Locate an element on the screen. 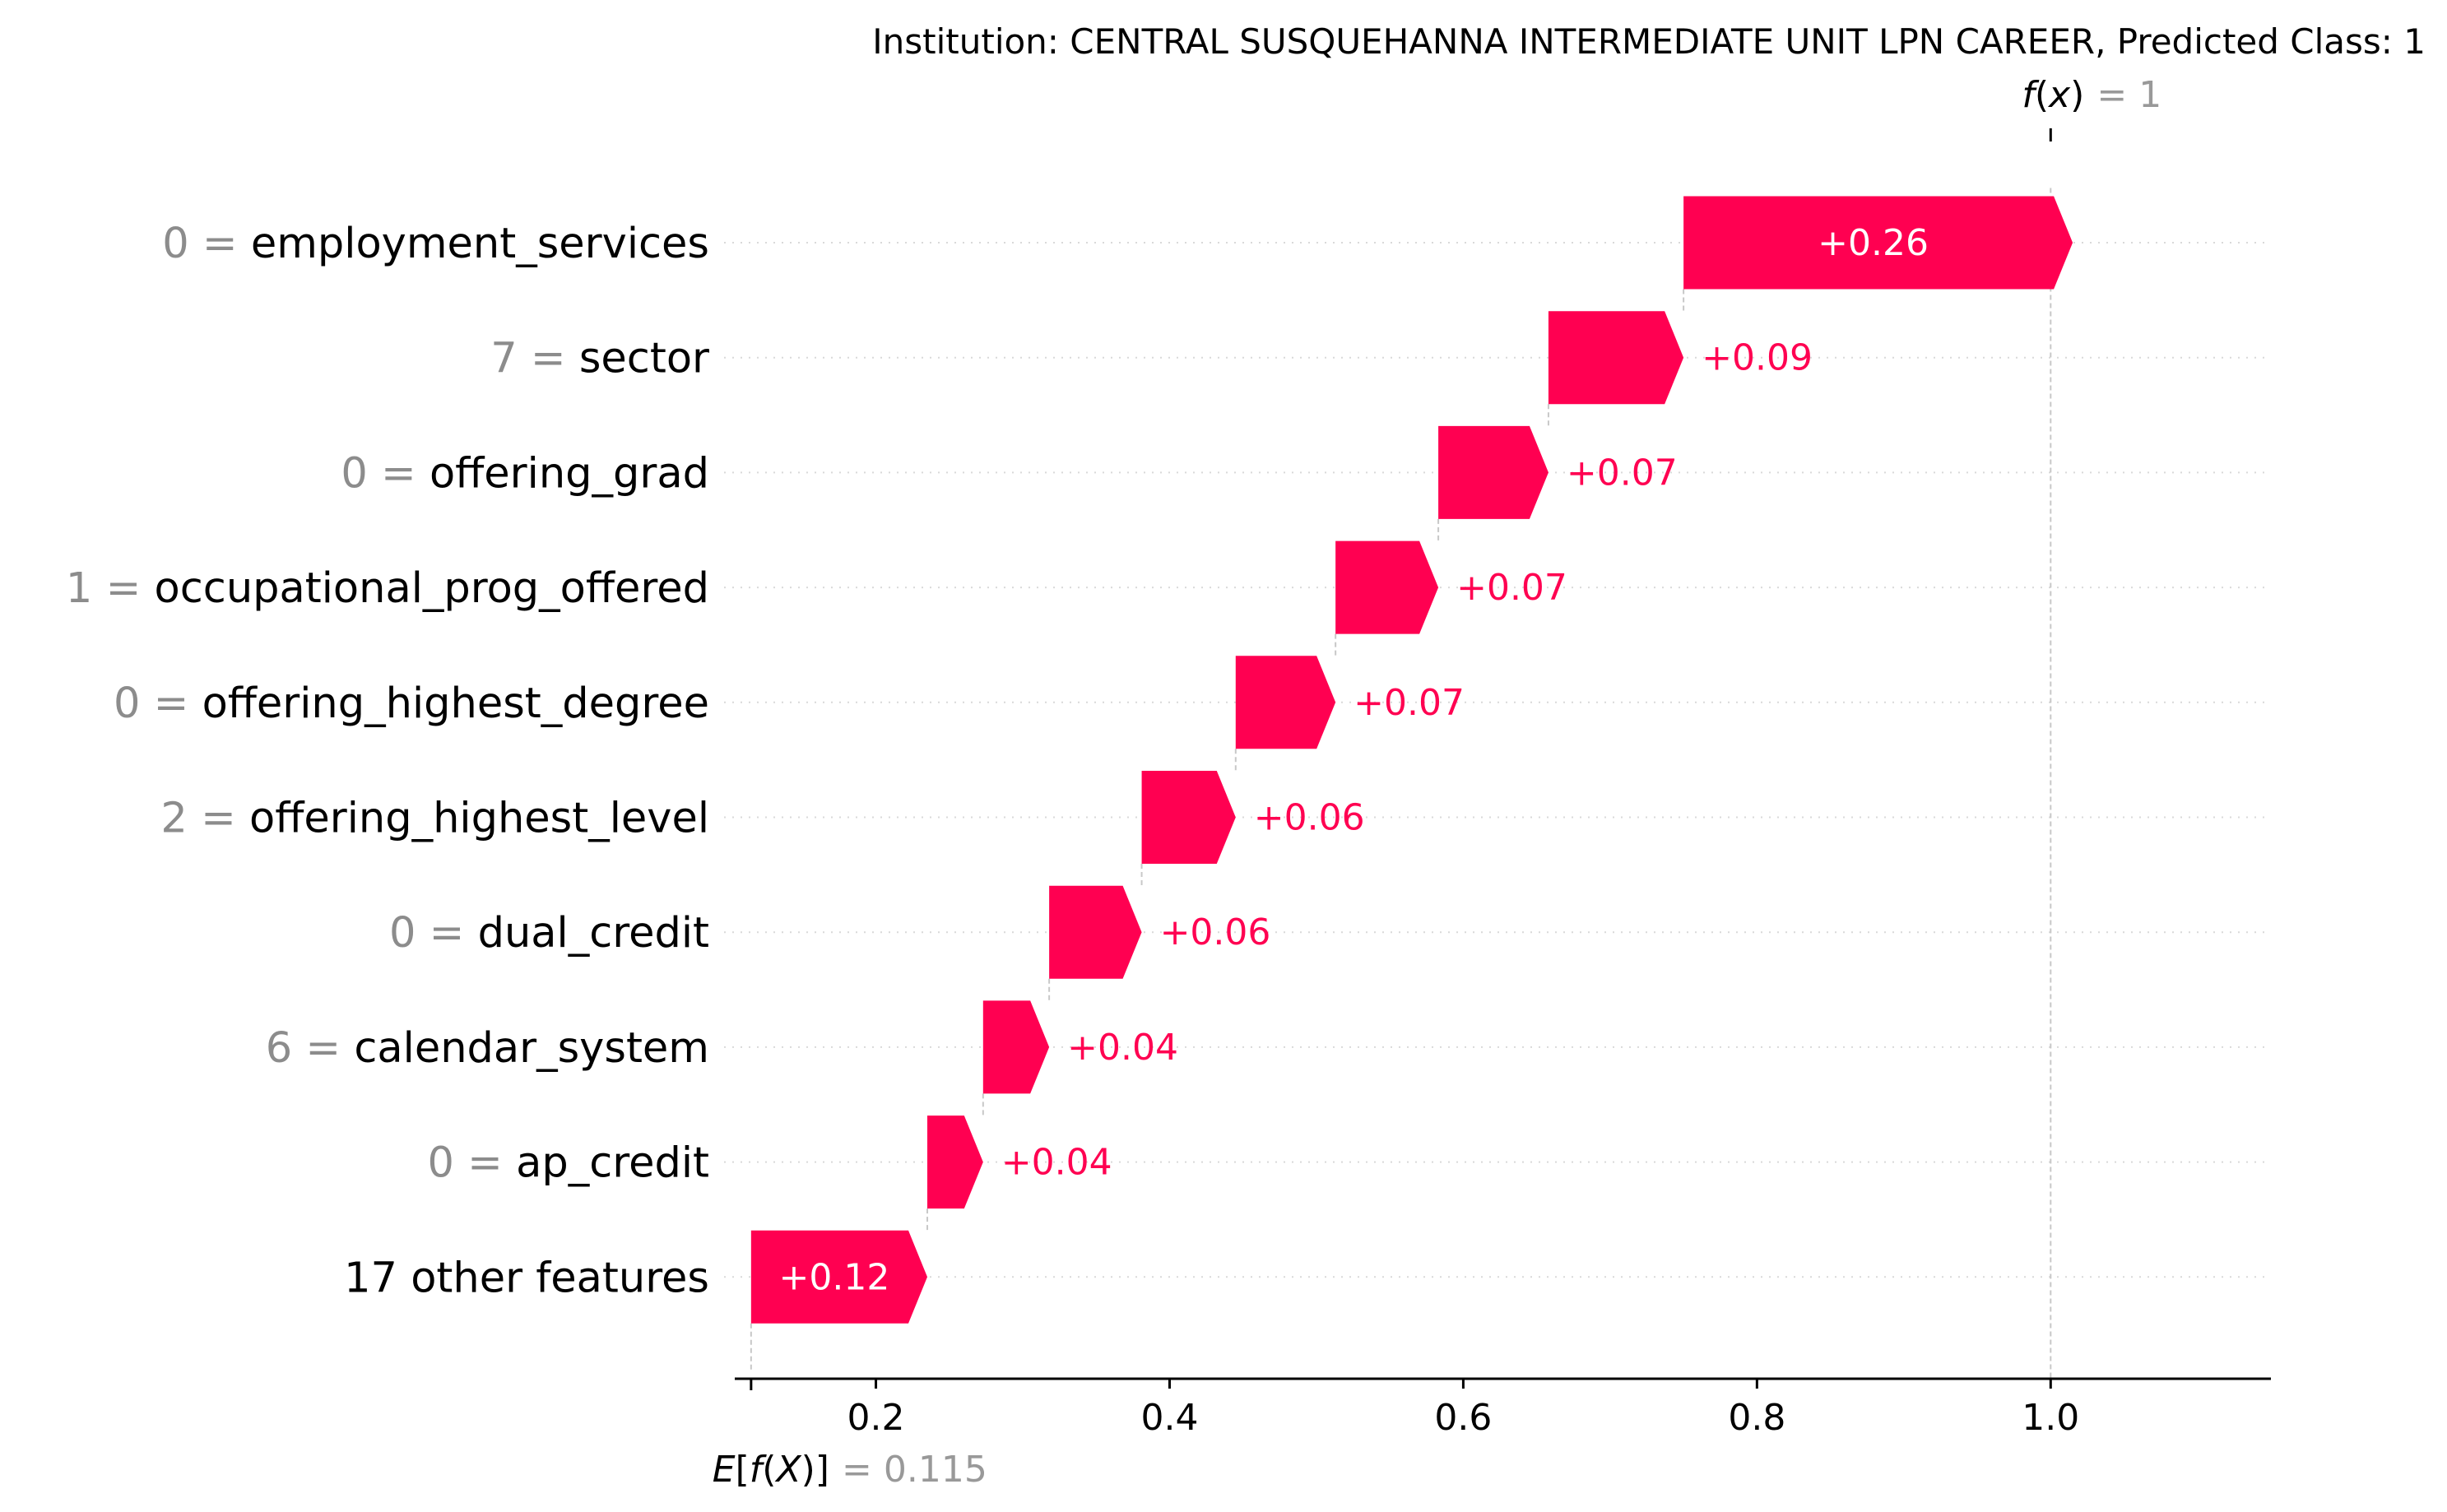 The width and height of the screenshot is (2447, 1512). feature-label: 2 = offering_highest_level is located at coordinates (434, 819).